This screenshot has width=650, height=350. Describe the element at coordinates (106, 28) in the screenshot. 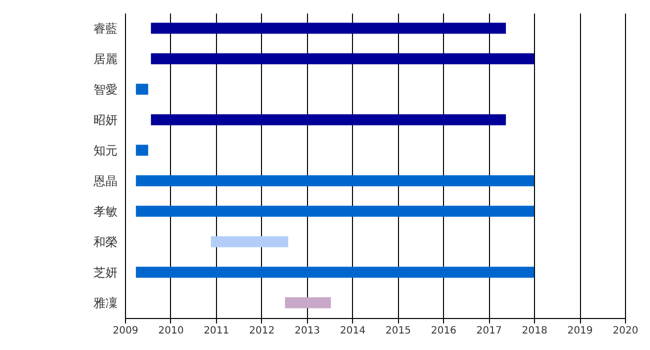

I see `y-tick-label: 睿藍` at that location.